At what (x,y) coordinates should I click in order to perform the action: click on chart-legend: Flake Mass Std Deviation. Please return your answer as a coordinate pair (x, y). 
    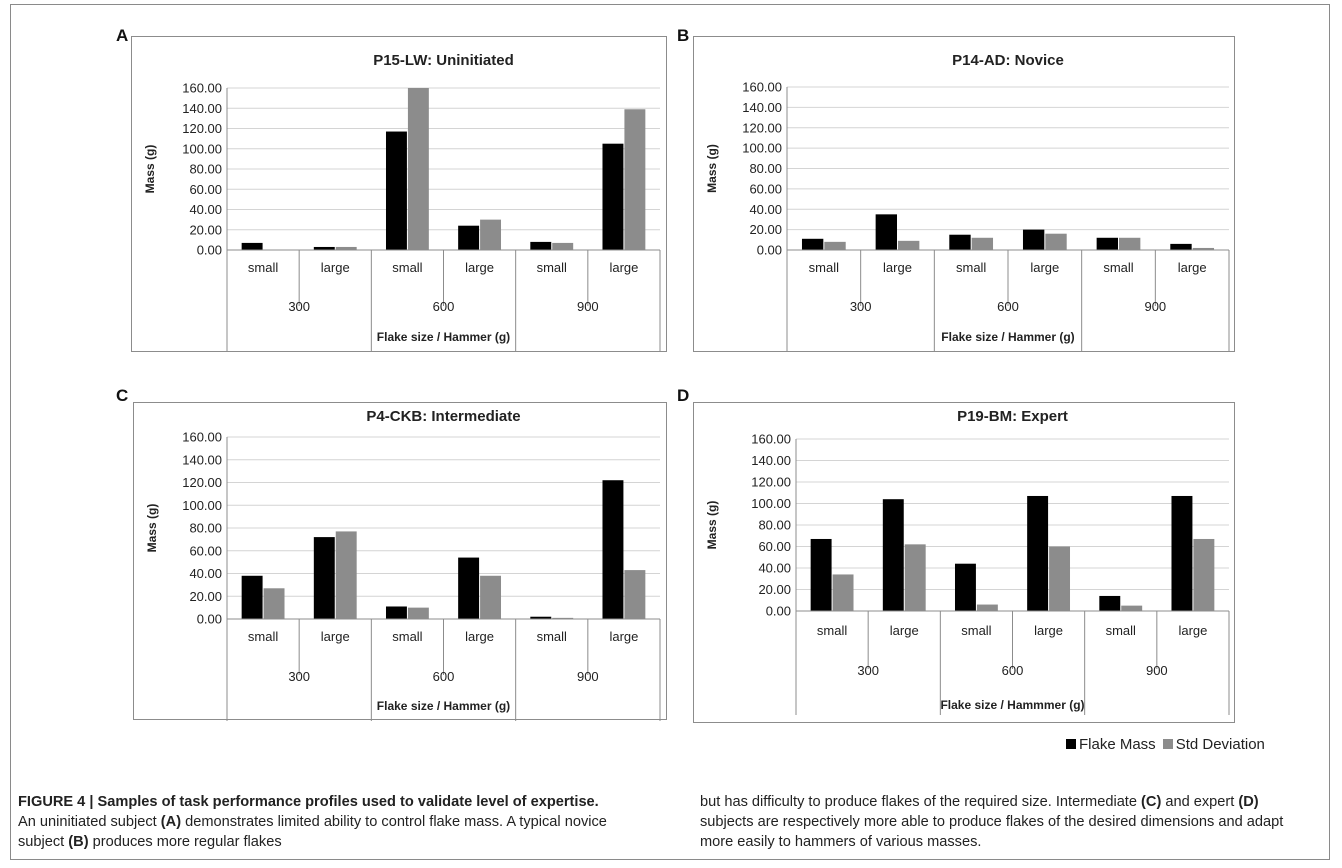
    Looking at the image, I should click on (1169, 744).